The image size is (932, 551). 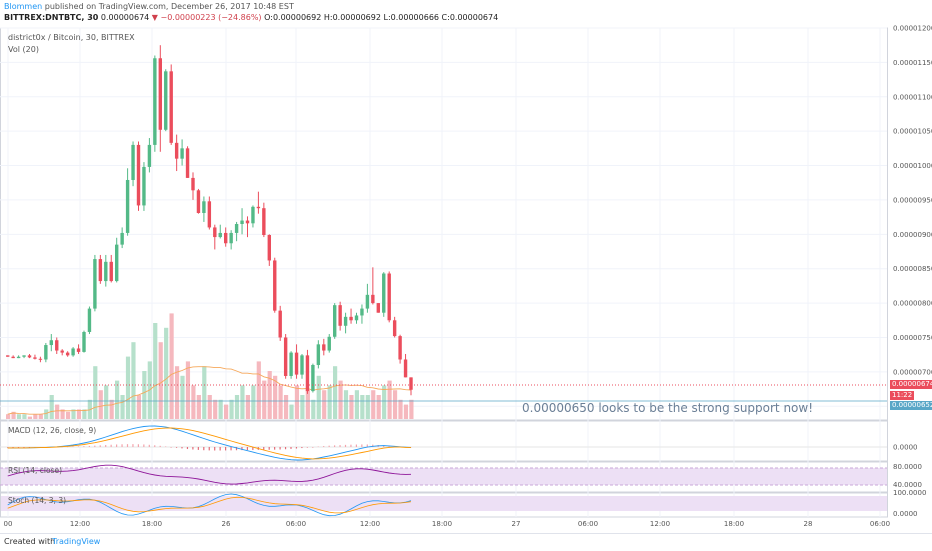 What do you see at coordinates (912, 269) in the screenshot?
I see `y-tick-label: 0.00000850` at bounding box center [912, 269].